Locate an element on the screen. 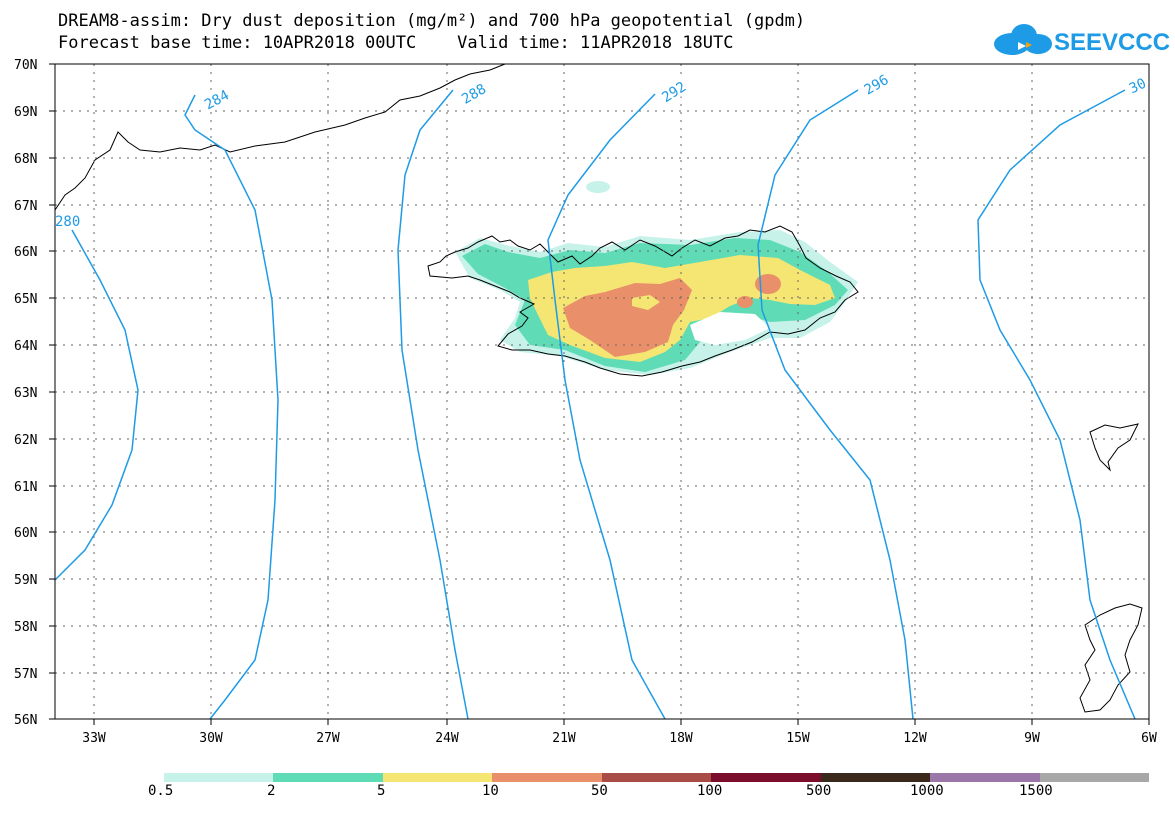 The width and height of the screenshot is (1175, 815). seevccc-logo: SEEVCCC is located at coordinates (1082, 40).